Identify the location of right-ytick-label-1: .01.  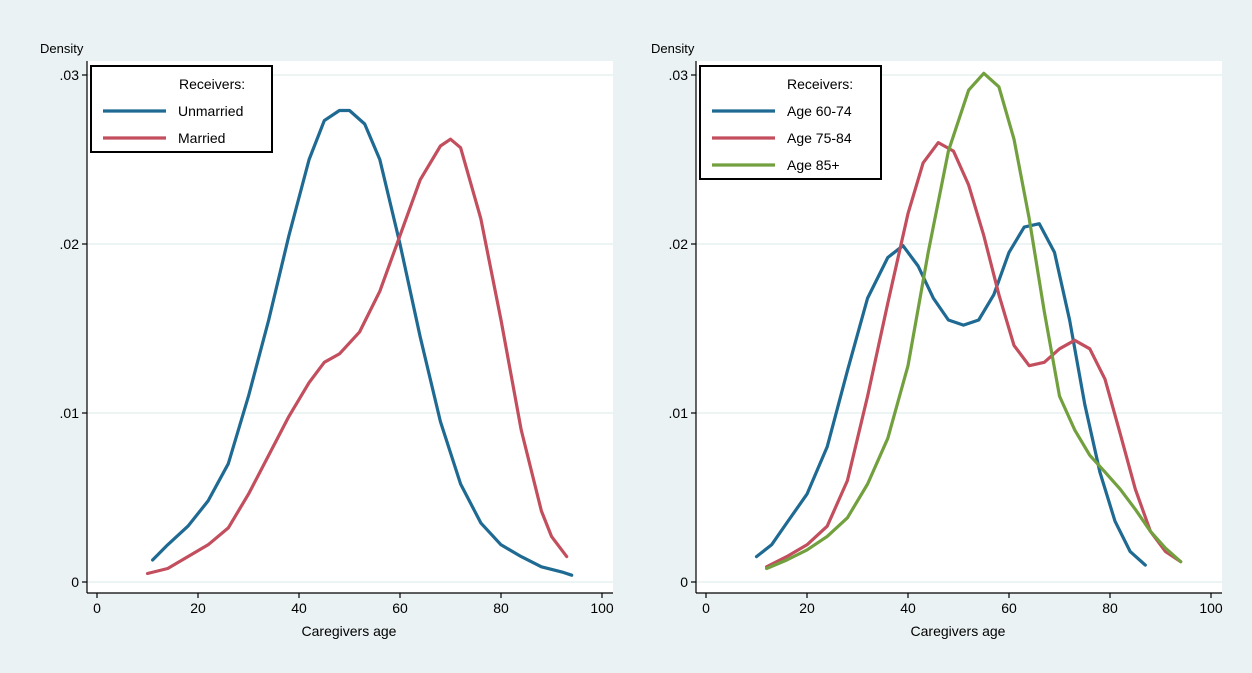
(679, 413).